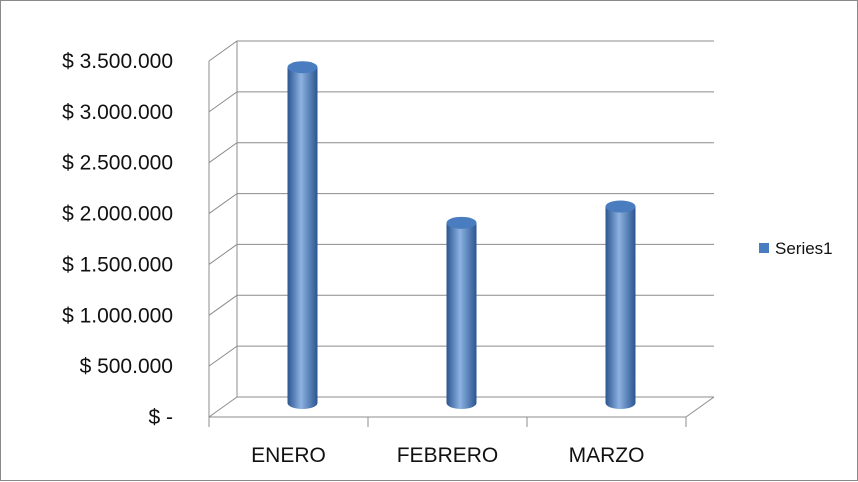 The image size is (858, 482). Describe the element at coordinates (117, 112) in the screenshot. I see `y-tick-label: $ 3.000.000` at that location.